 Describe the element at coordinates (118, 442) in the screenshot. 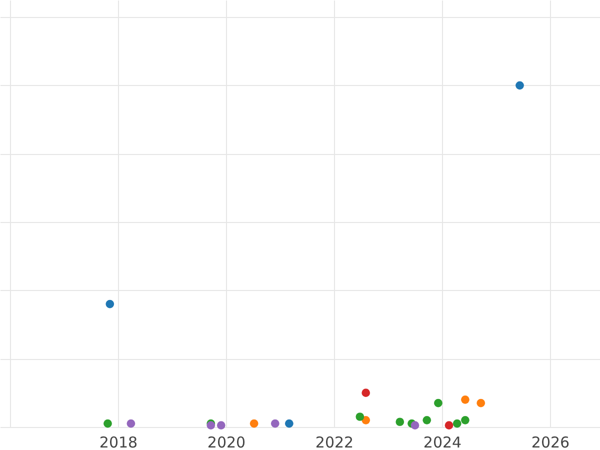

I see `x-tick-label: 2018` at that location.